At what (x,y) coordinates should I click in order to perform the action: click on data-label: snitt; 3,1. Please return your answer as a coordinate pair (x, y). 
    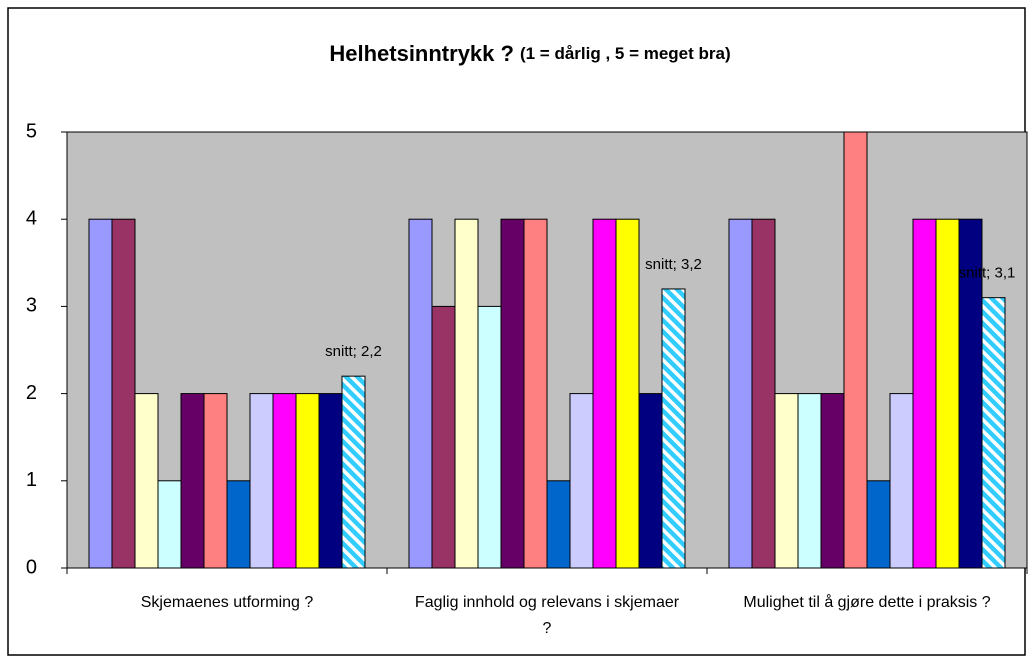
    Looking at the image, I should click on (987, 273).